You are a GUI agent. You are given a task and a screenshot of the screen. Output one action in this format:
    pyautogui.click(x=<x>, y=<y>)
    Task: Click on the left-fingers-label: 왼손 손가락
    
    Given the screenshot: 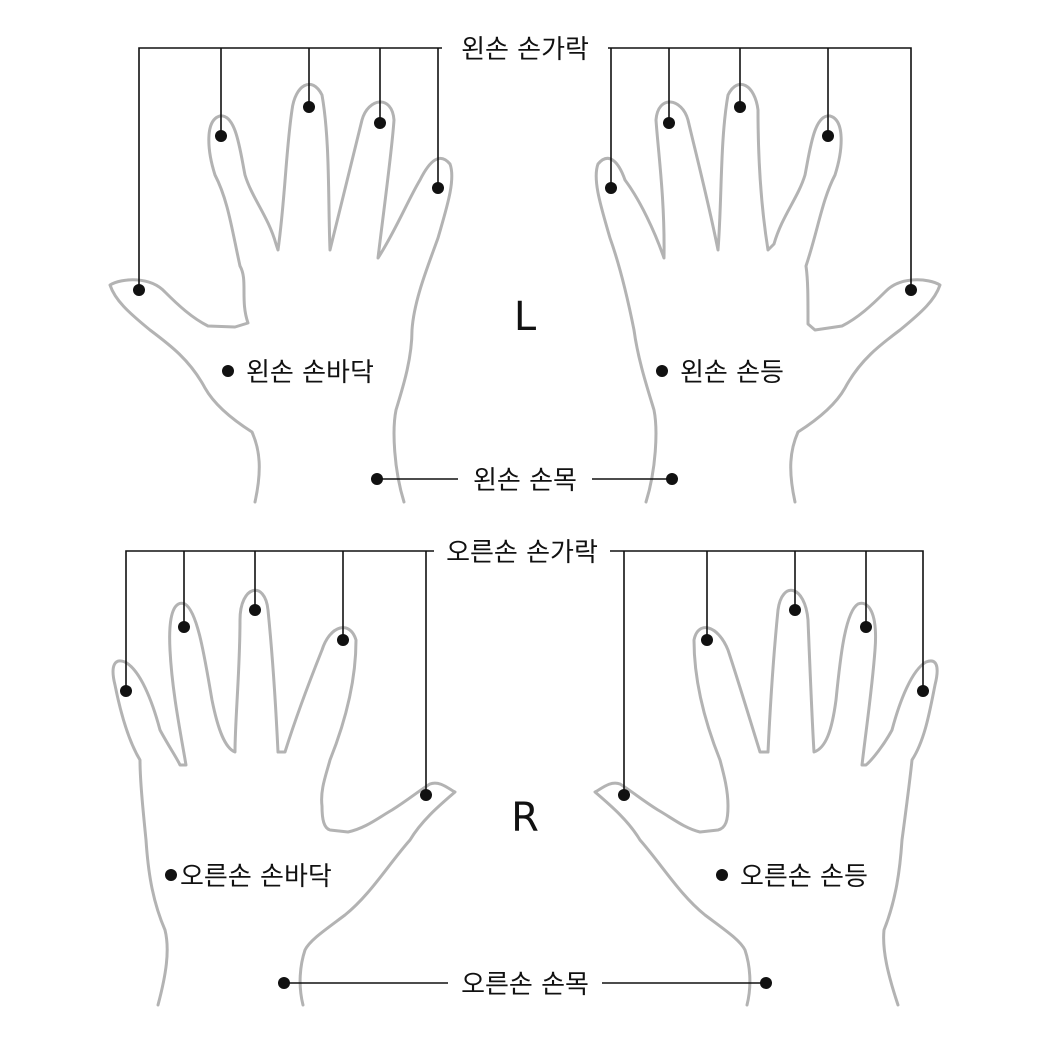 What is the action you would take?
    pyautogui.click(x=525, y=50)
    